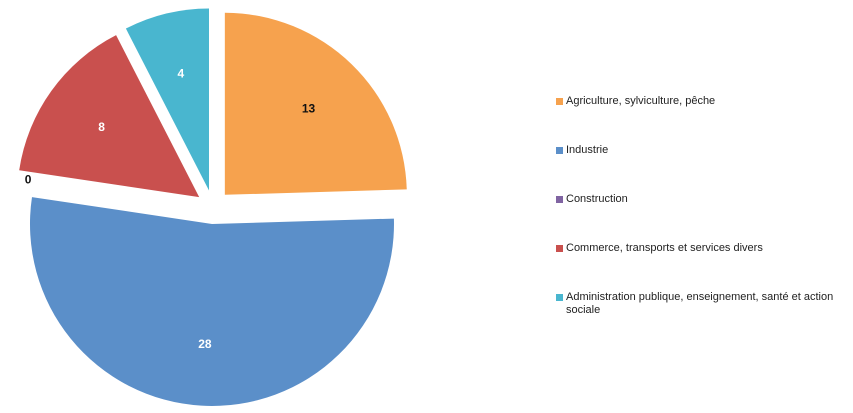 This screenshot has width=853, height=413. Describe the element at coordinates (559, 297) in the screenshot. I see `legend-swatch-administration-publique-enseignement-sante-et-action-sociale` at that location.